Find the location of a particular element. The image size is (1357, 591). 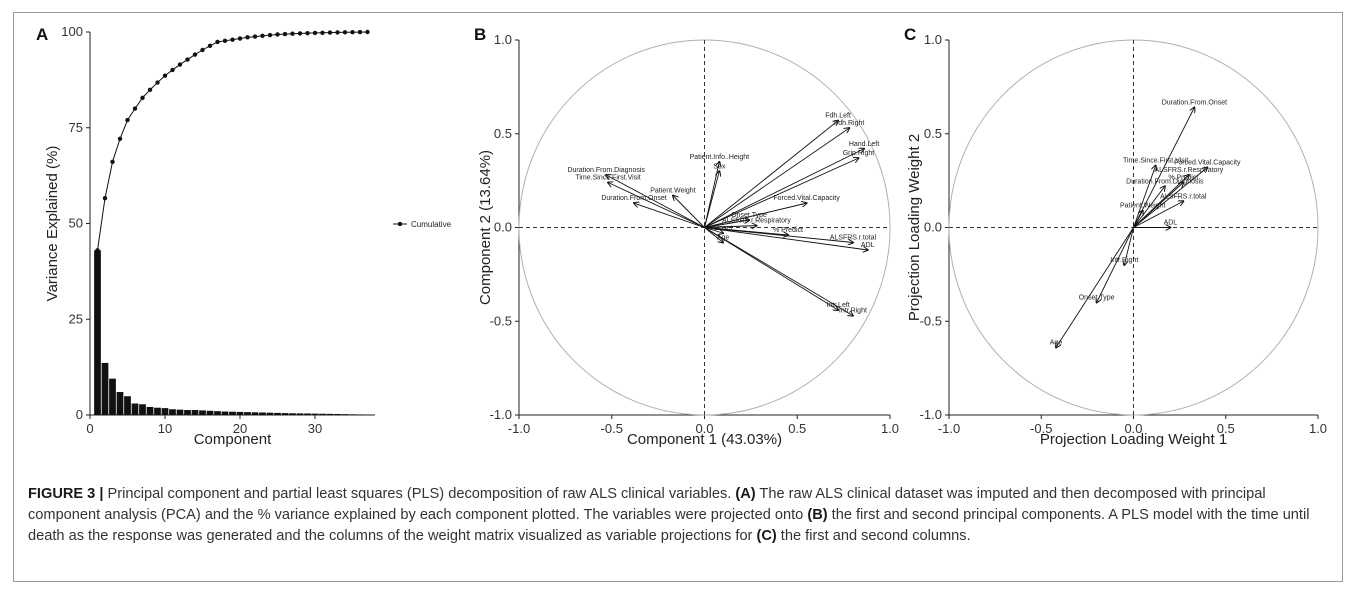

x-tick-label: 0.0 is located at coordinates (1133, 428).